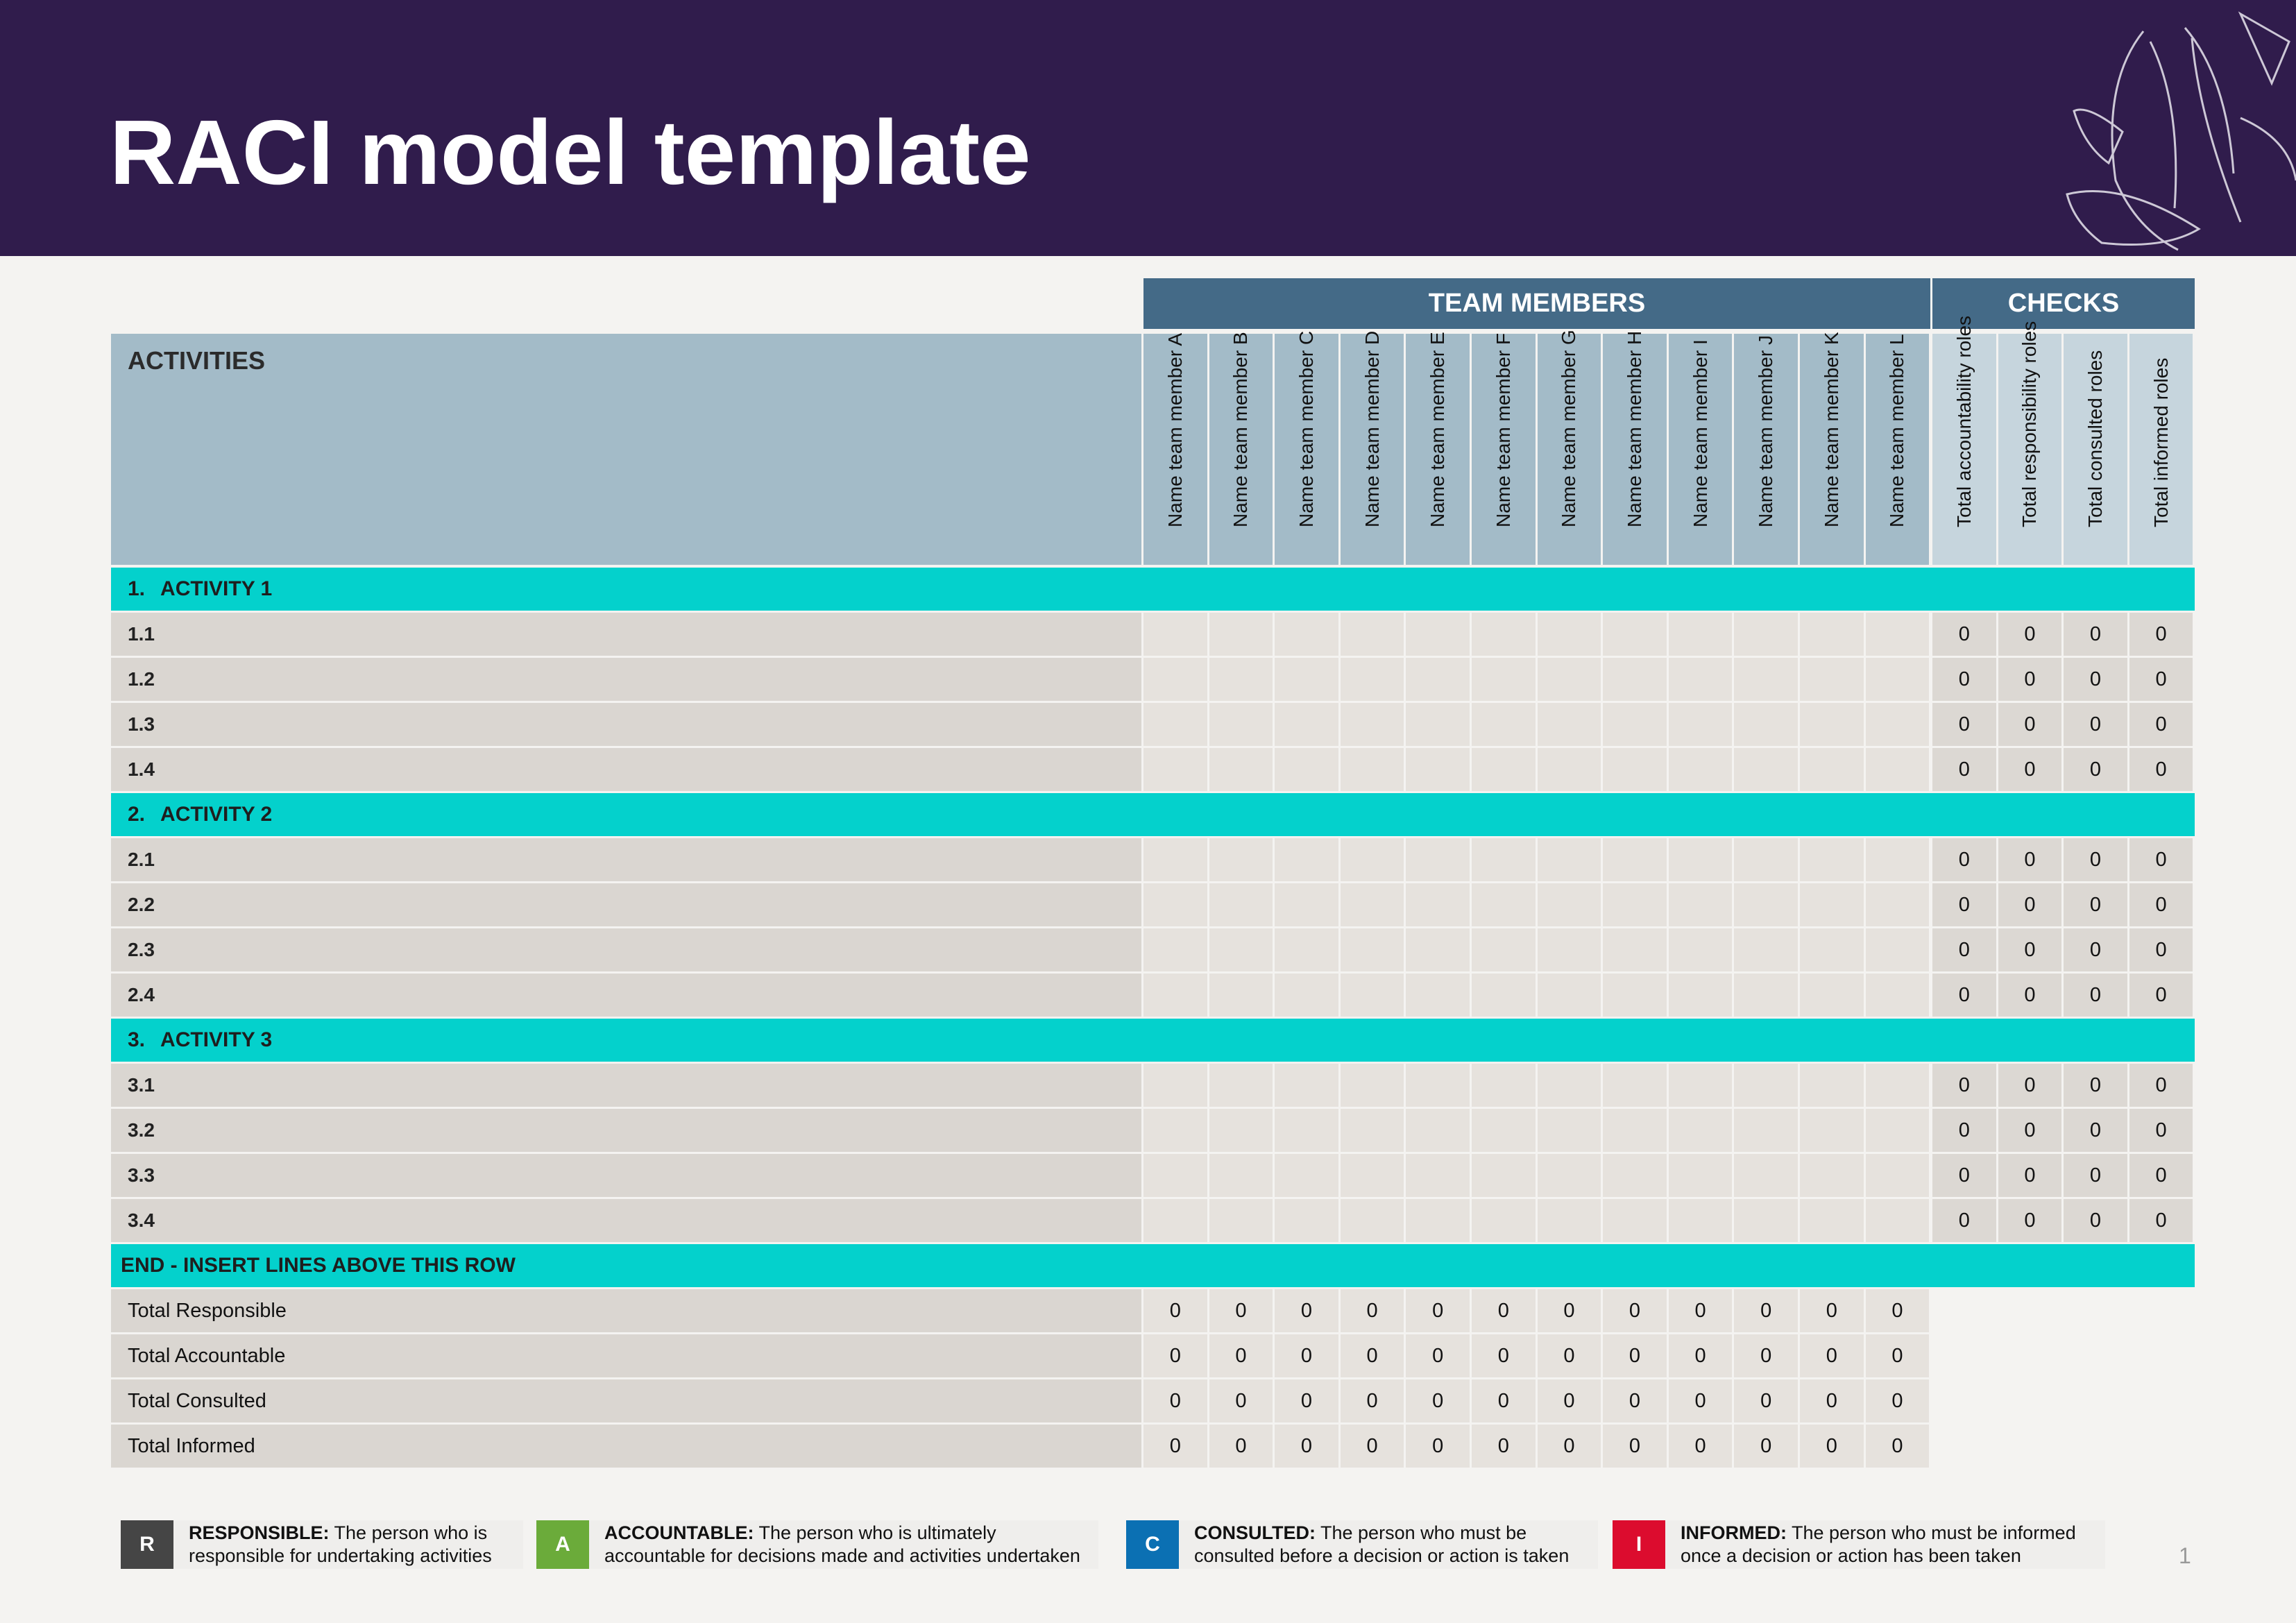 This screenshot has height=1623, width=2296. What do you see at coordinates (1438, 448) in the screenshot?
I see `member-header: Name team member E` at bounding box center [1438, 448].